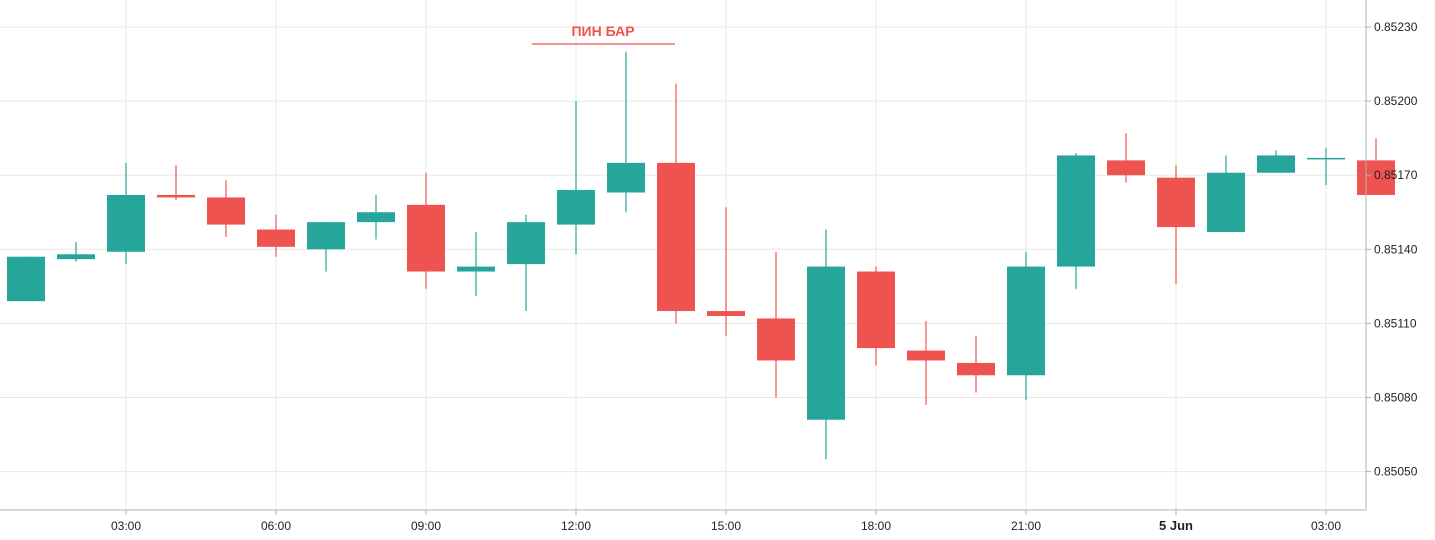  I want to click on pin-bar-annotation: ПИН БАР, so click(603, 34).